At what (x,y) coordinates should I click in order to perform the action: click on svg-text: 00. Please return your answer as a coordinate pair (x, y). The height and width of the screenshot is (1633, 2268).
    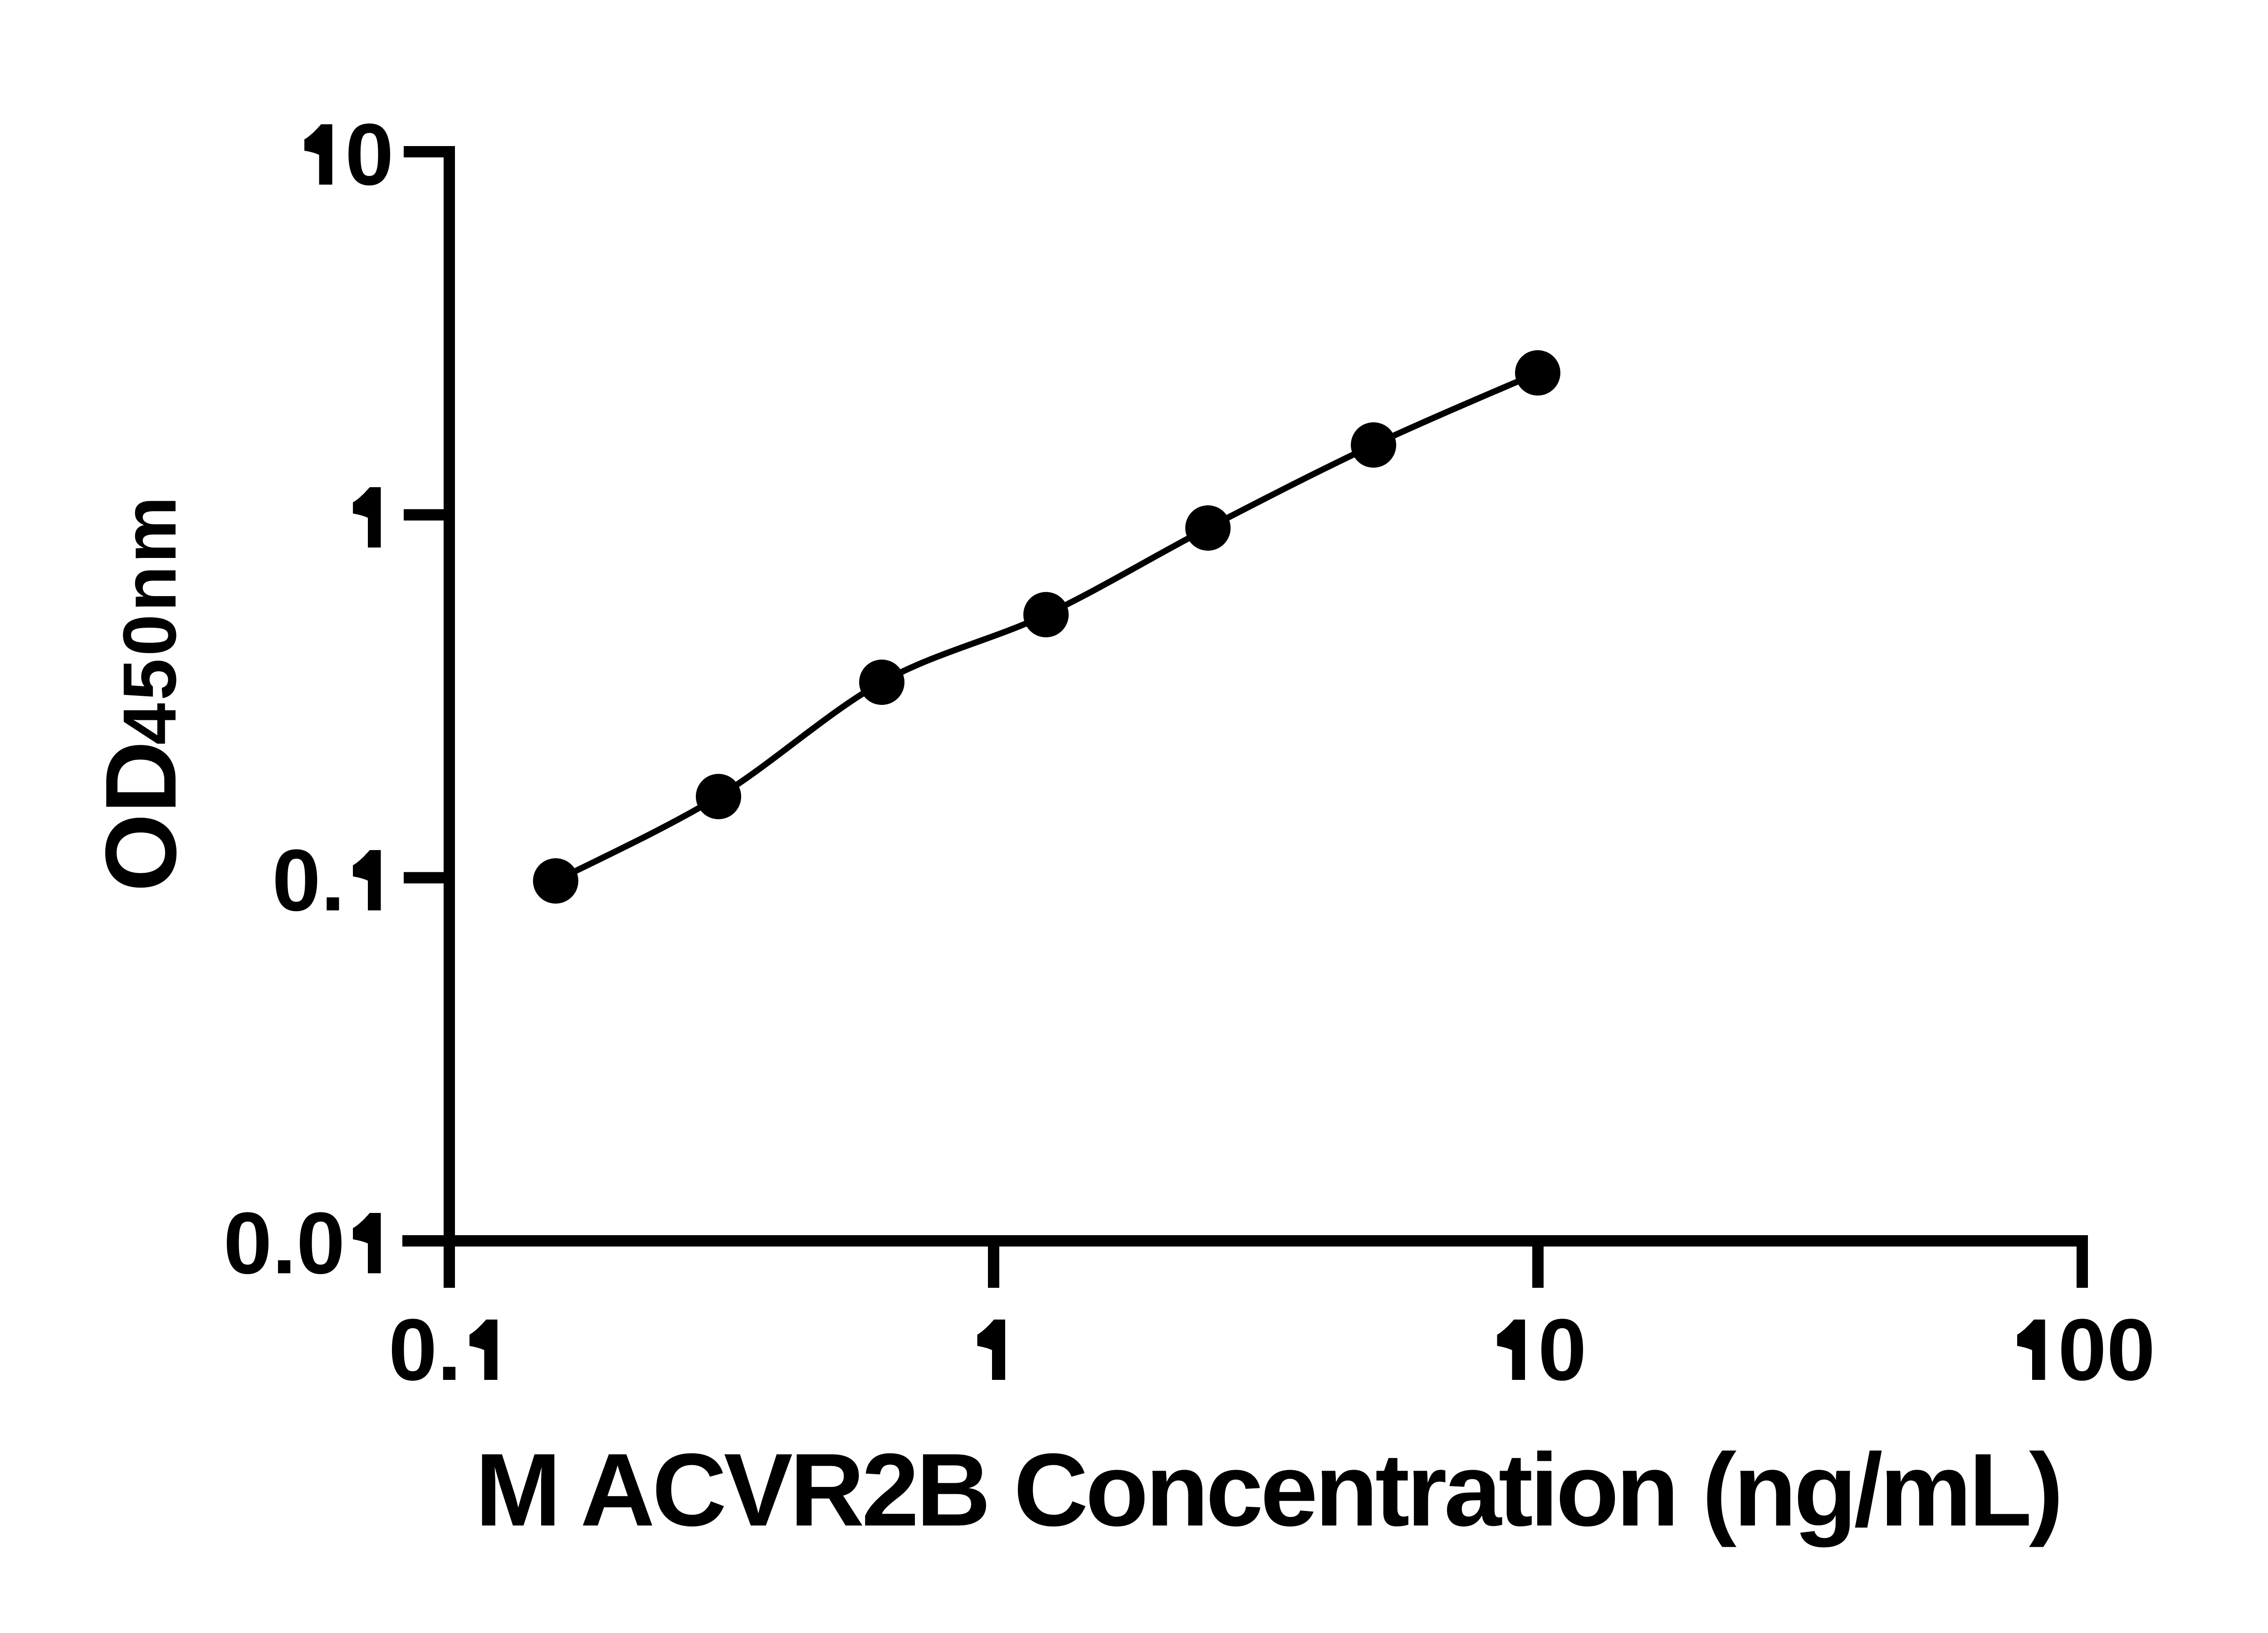
    Looking at the image, I should click on (2107, 1349).